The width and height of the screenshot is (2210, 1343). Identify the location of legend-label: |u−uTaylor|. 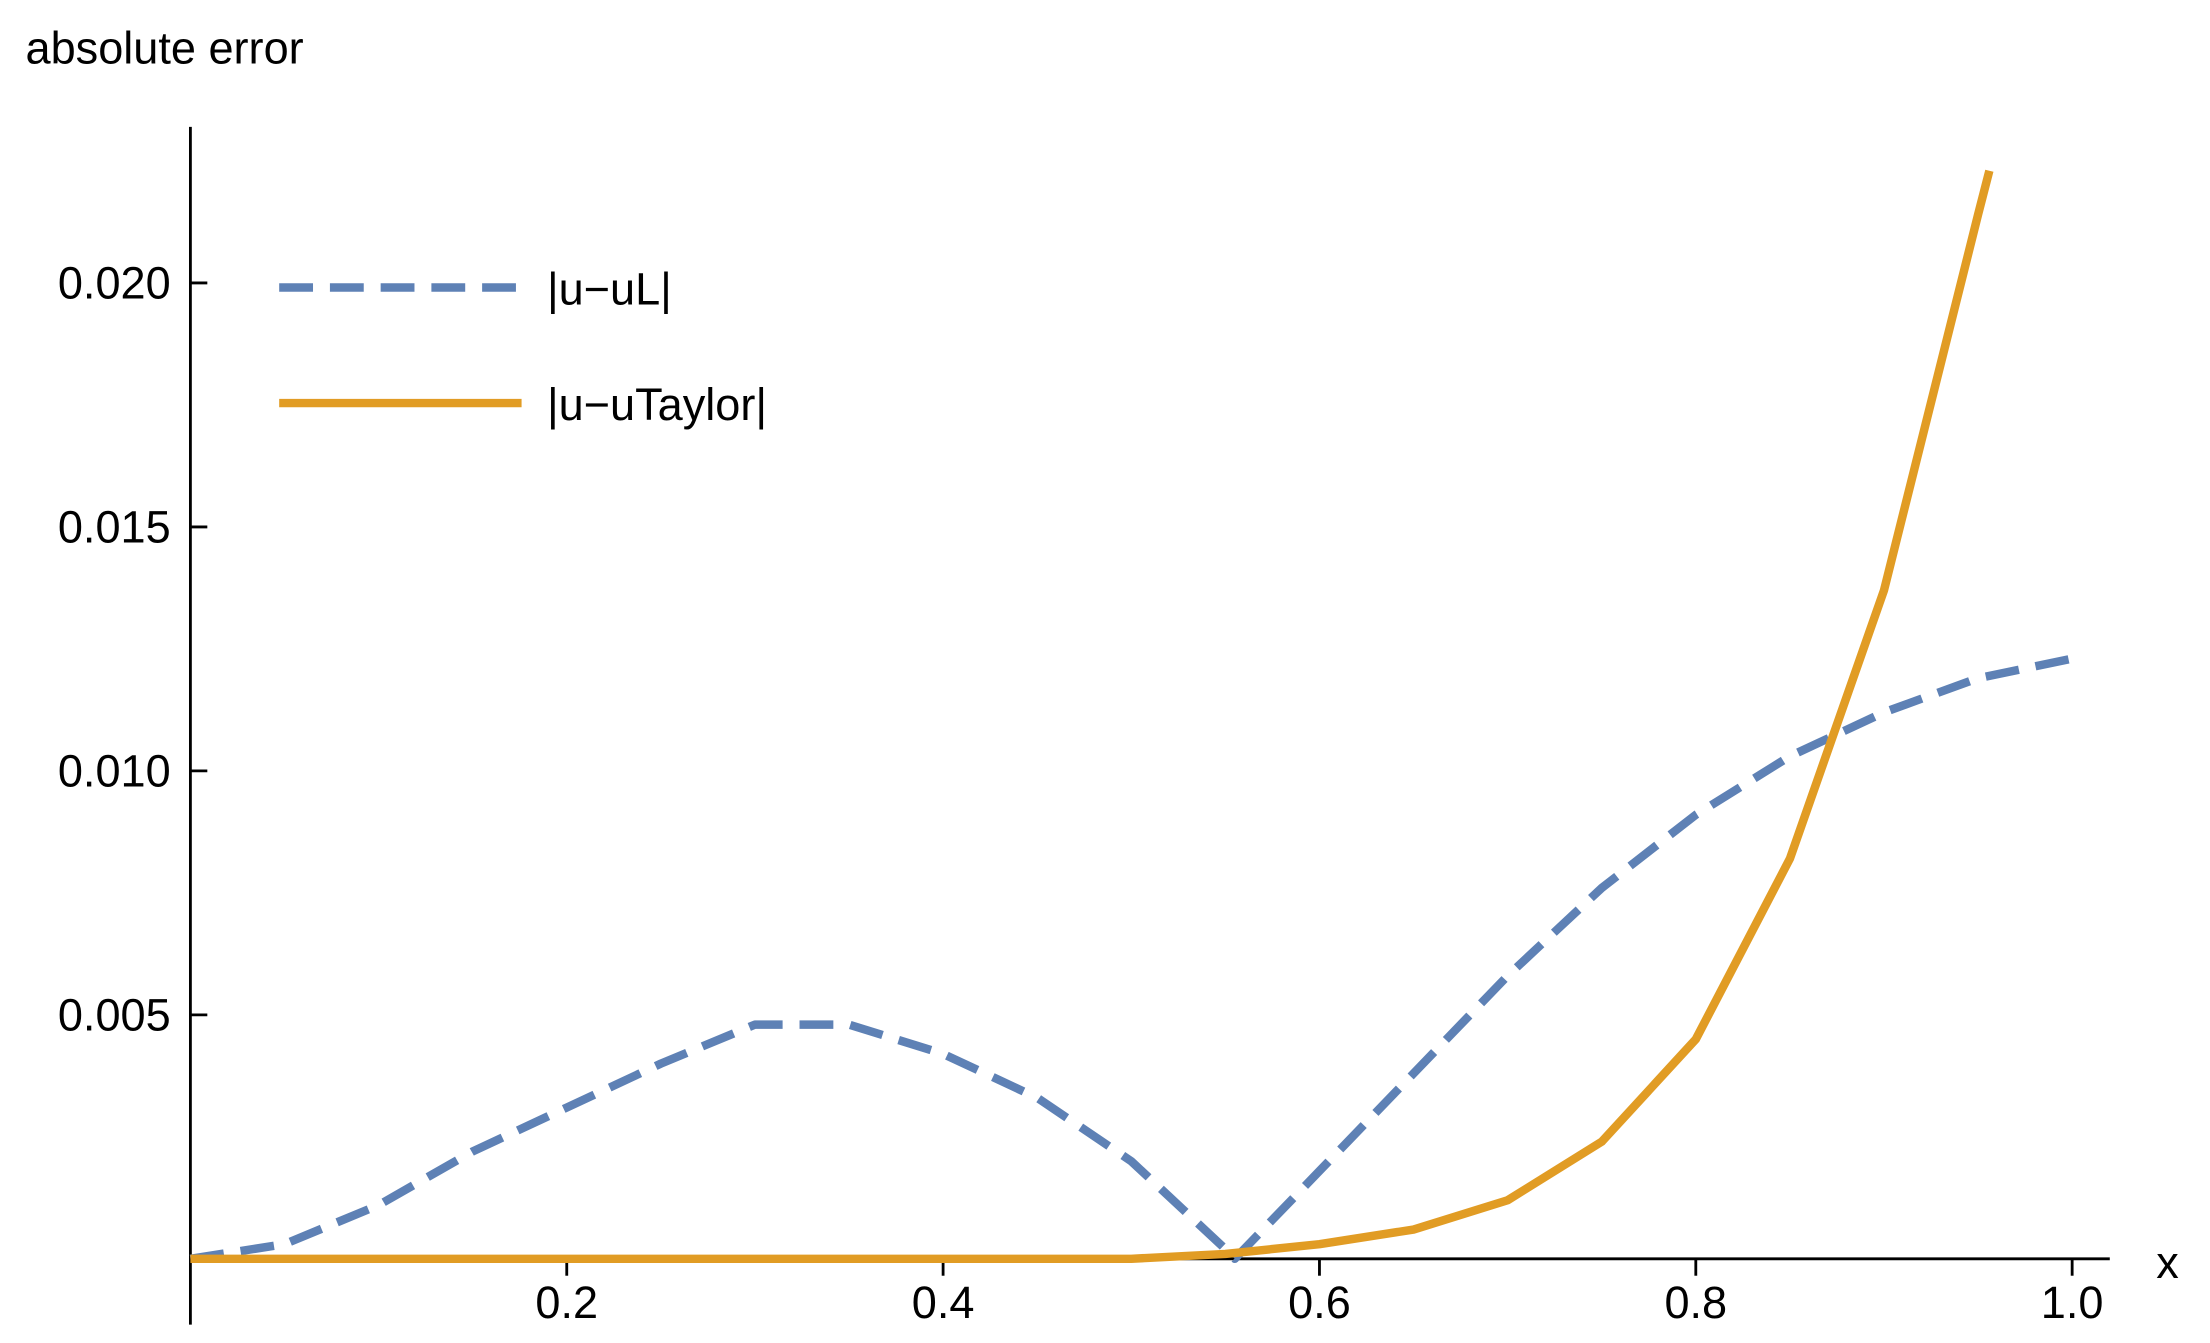
(657, 404).